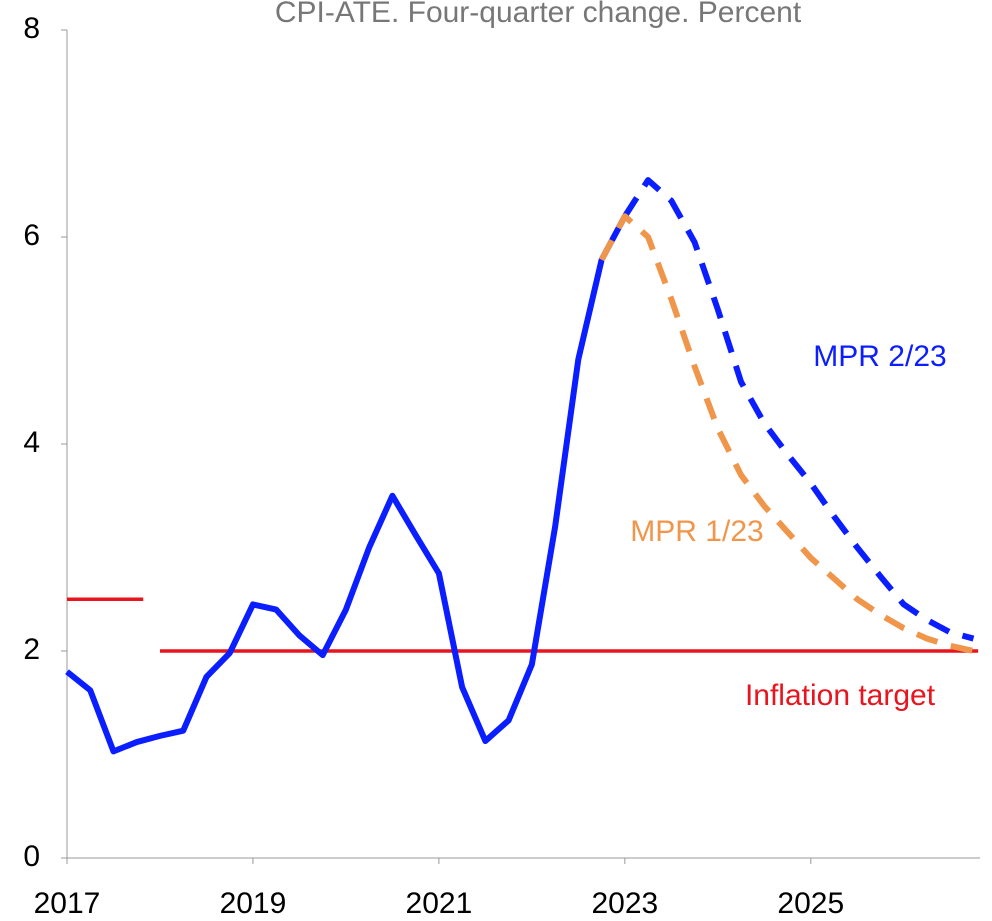 This screenshot has height=921, width=992. Describe the element at coordinates (253, 903) in the screenshot. I see `x-tick-label: 2019` at that location.